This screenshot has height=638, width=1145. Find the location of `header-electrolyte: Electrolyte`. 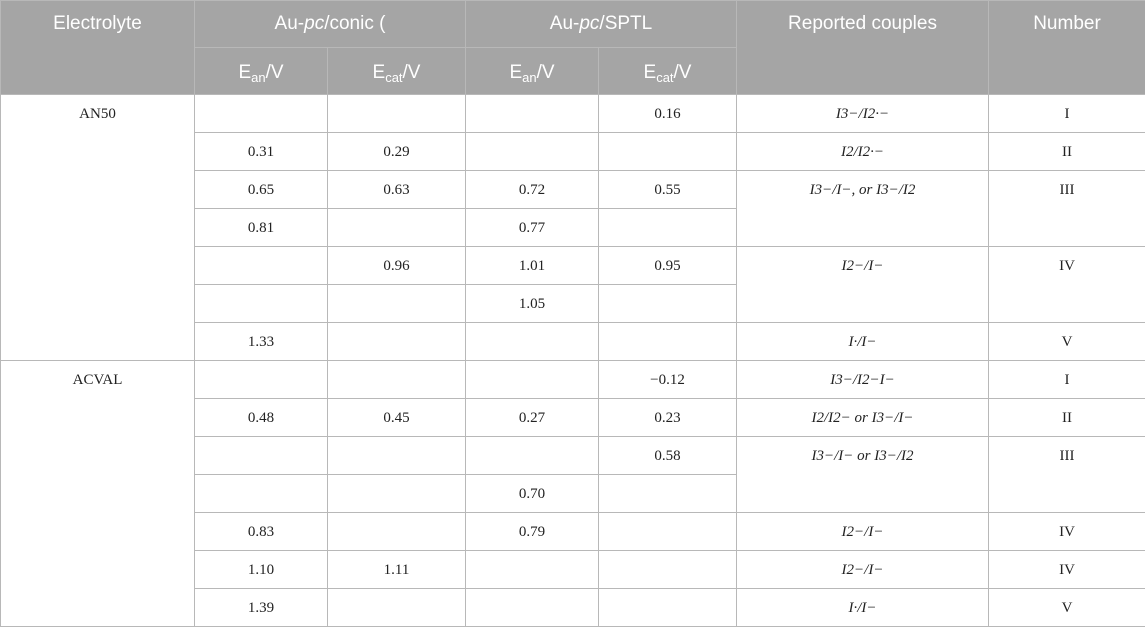

header-electrolyte: Electrolyte is located at coordinates (97, 47).